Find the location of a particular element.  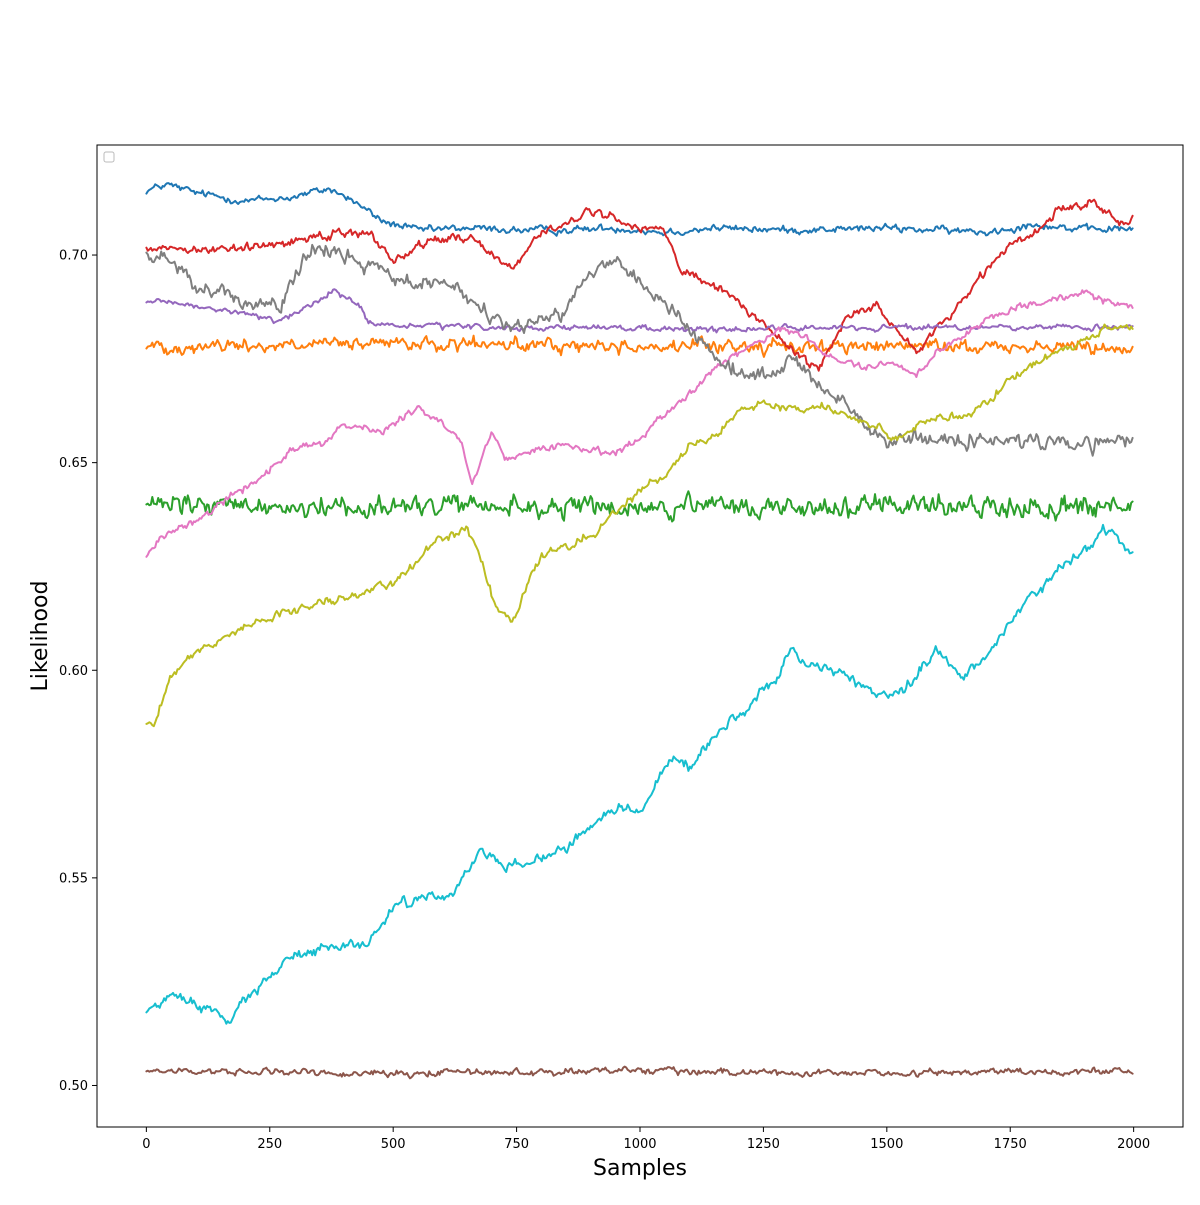

y-tick-label: 0.70 is located at coordinates (73, 256).